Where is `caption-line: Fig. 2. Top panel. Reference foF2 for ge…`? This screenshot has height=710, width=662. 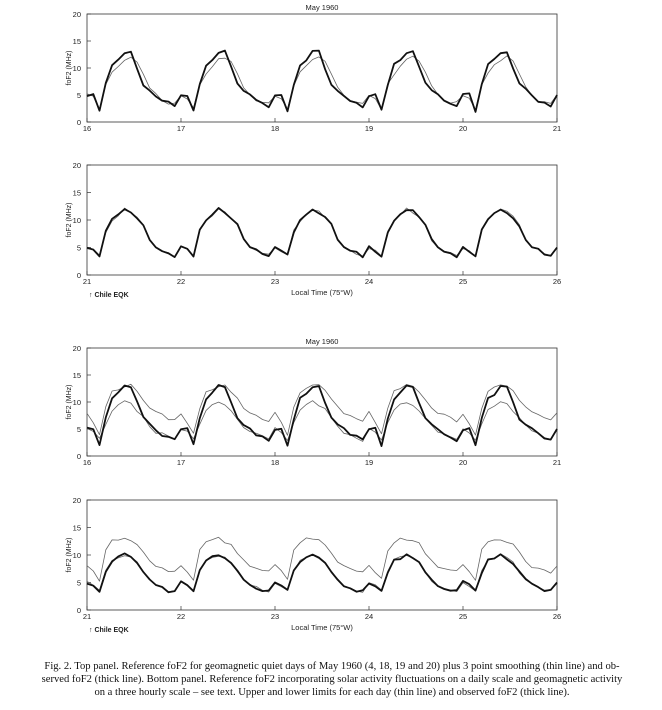 caption-line: Fig. 2. Top panel. Reference foF2 for ge… is located at coordinates (332, 666).